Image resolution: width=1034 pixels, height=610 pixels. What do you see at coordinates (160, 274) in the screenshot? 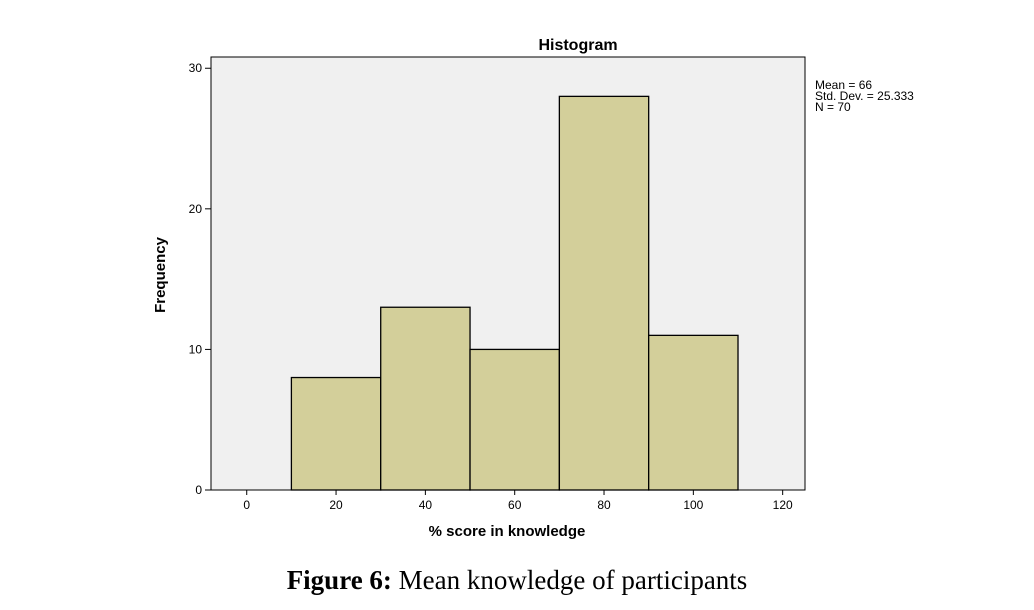
I see `y-axis-label: Frequency` at bounding box center [160, 274].